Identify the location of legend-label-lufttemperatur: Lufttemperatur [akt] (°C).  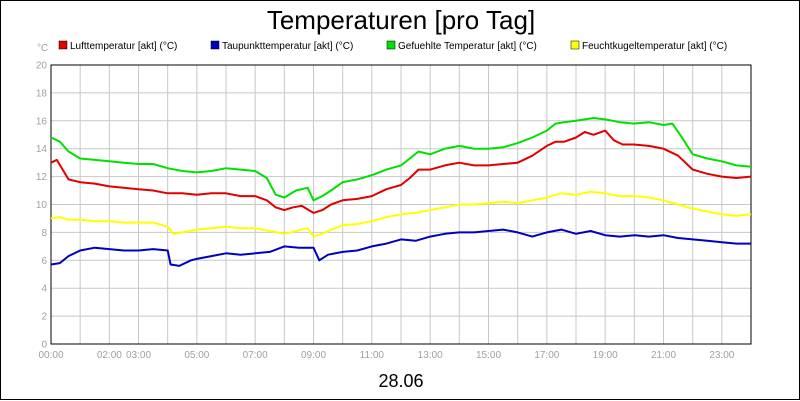
(123, 46).